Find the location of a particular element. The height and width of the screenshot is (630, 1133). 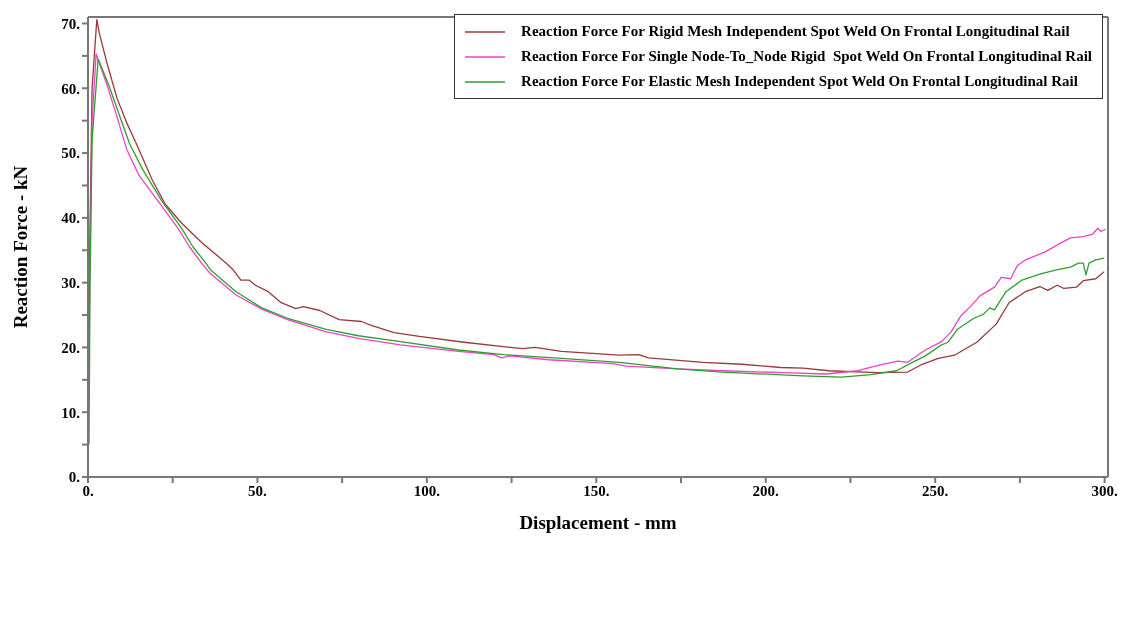

x-tick-label: 50. is located at coordinates (258, 490).